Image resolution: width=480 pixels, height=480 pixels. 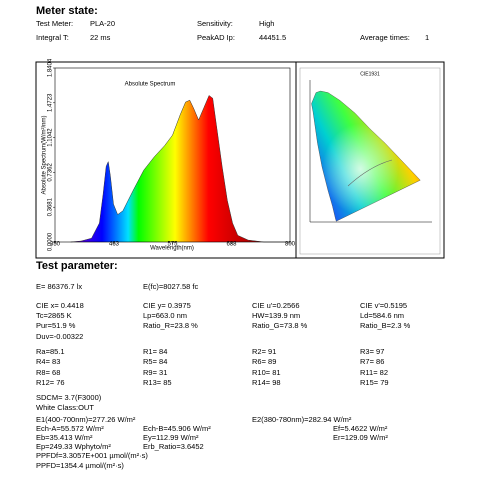 I want to click on parameter: R1= 84, so click(x=155, y=351).